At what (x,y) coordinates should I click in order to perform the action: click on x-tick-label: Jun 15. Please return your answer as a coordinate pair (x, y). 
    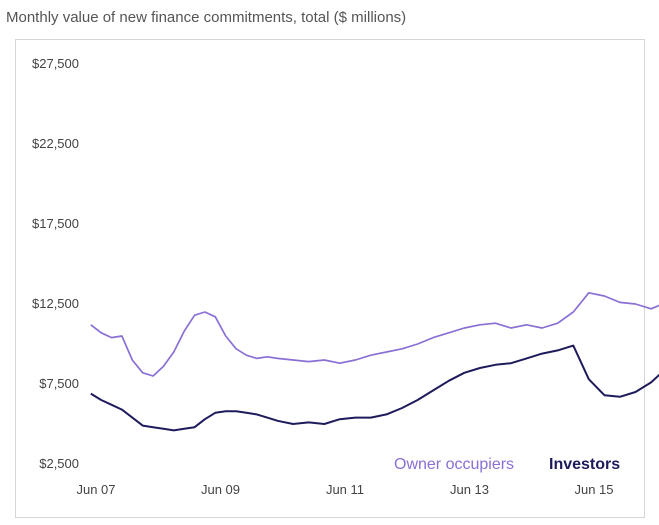
    Looking at the image, I should click on (593, 489).